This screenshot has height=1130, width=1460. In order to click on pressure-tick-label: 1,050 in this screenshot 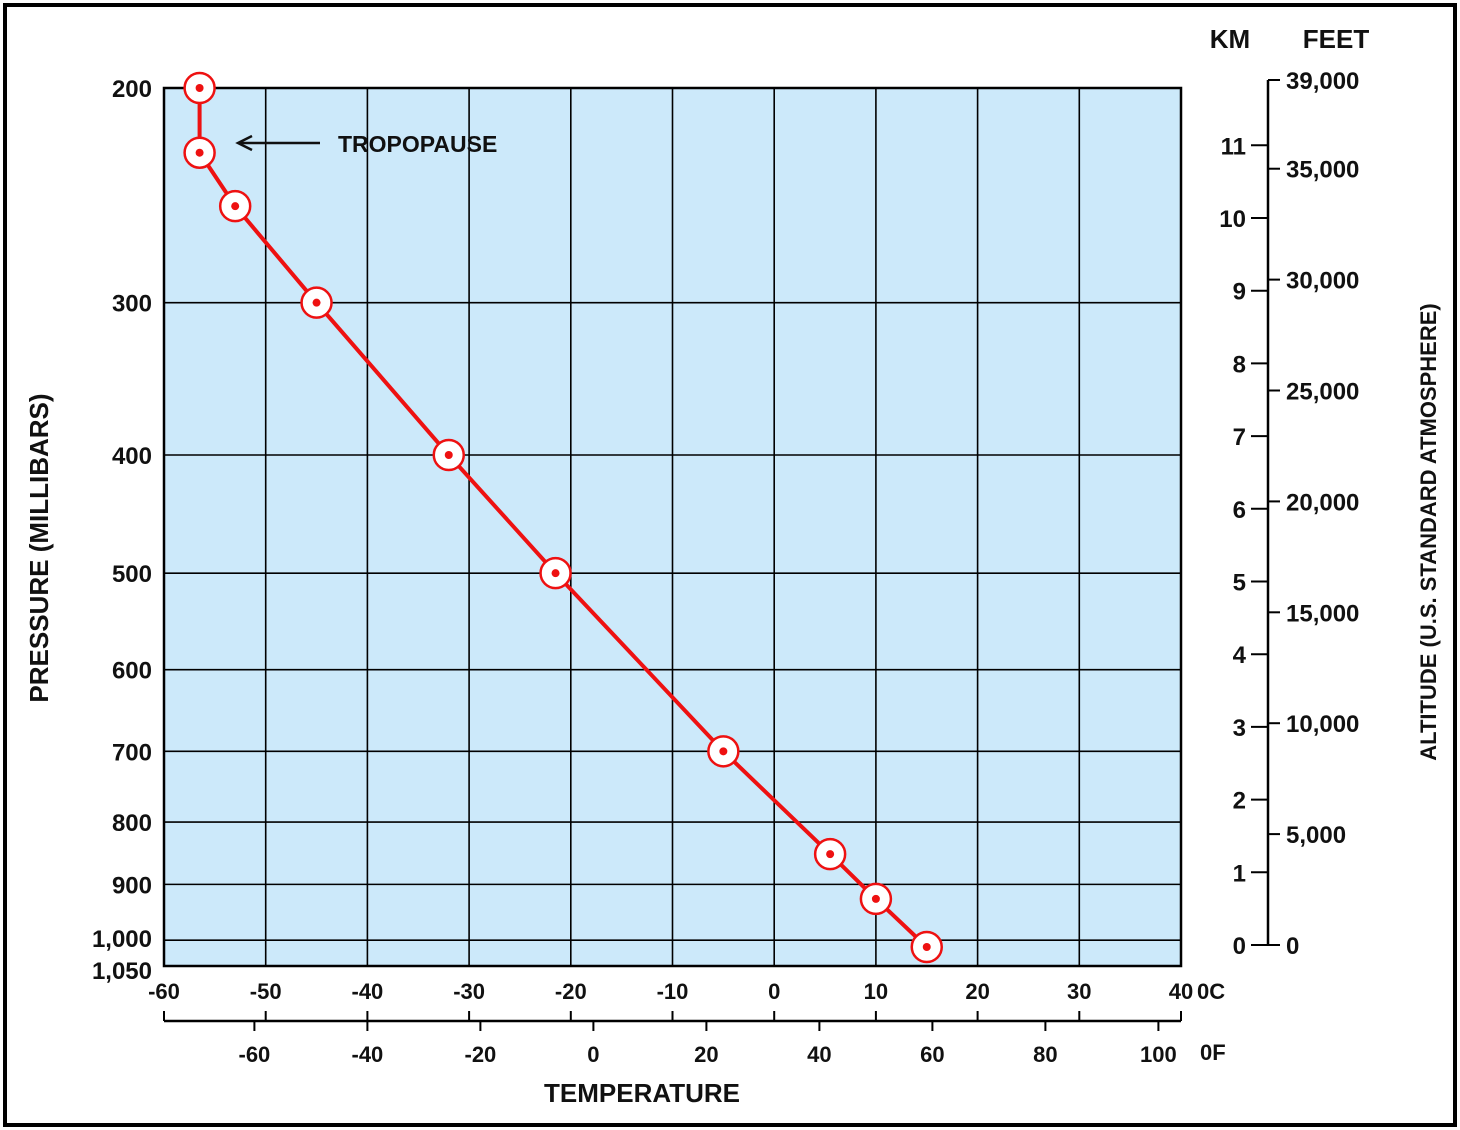, I will do `click(122, 971)`.